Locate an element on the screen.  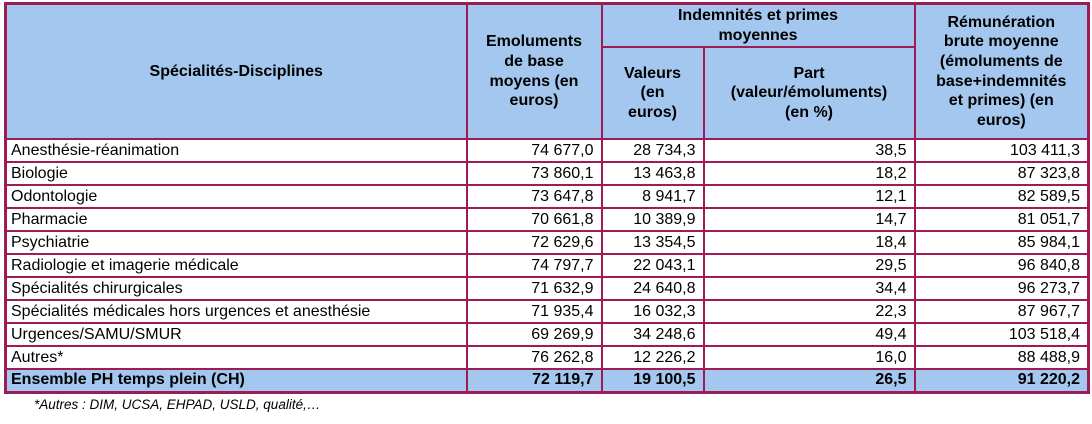
part-value-cell: 14,7 is located at coordinates (809, 220).